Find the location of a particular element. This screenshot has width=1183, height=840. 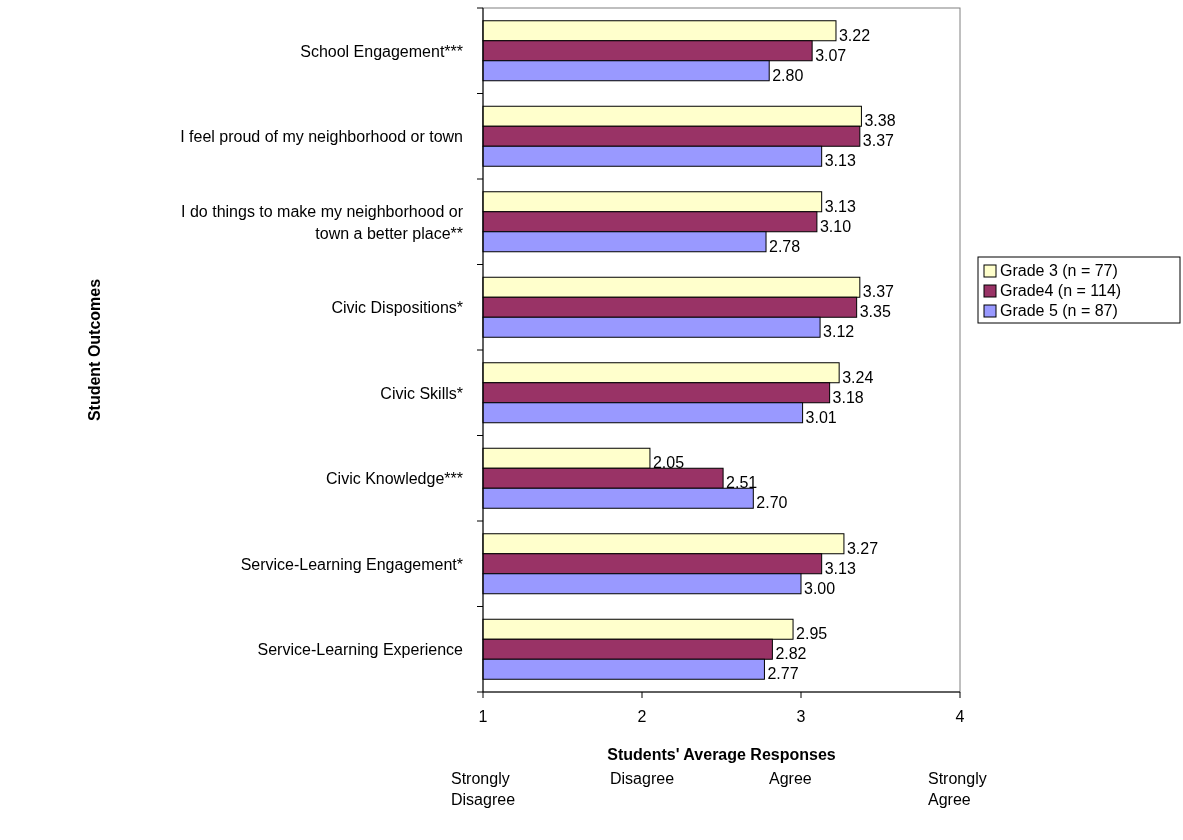

x-tick-label: 4 is located at coordinates (960, 716).